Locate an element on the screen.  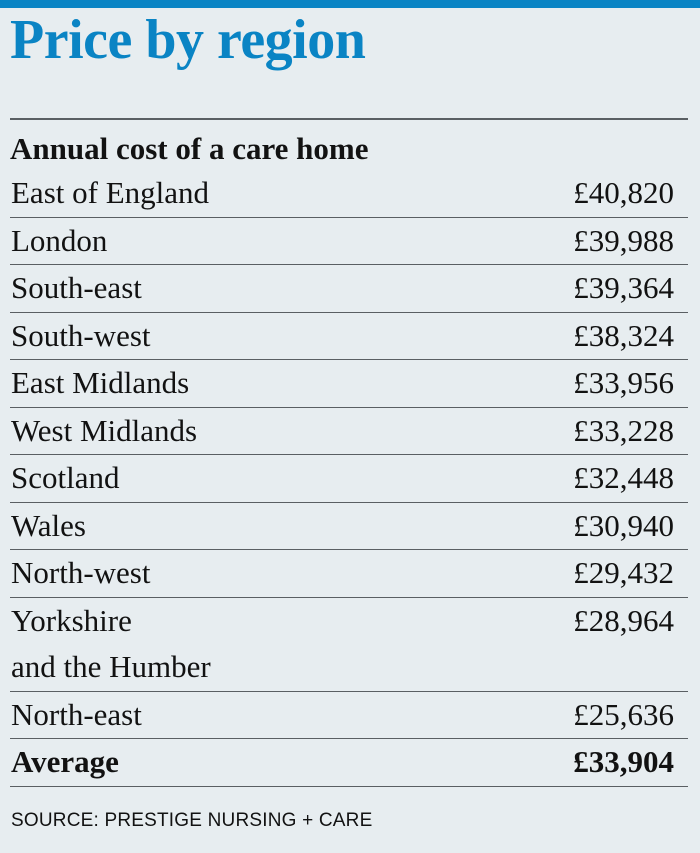
average-row: Average £33,904 is located at coordinates (349, 763).